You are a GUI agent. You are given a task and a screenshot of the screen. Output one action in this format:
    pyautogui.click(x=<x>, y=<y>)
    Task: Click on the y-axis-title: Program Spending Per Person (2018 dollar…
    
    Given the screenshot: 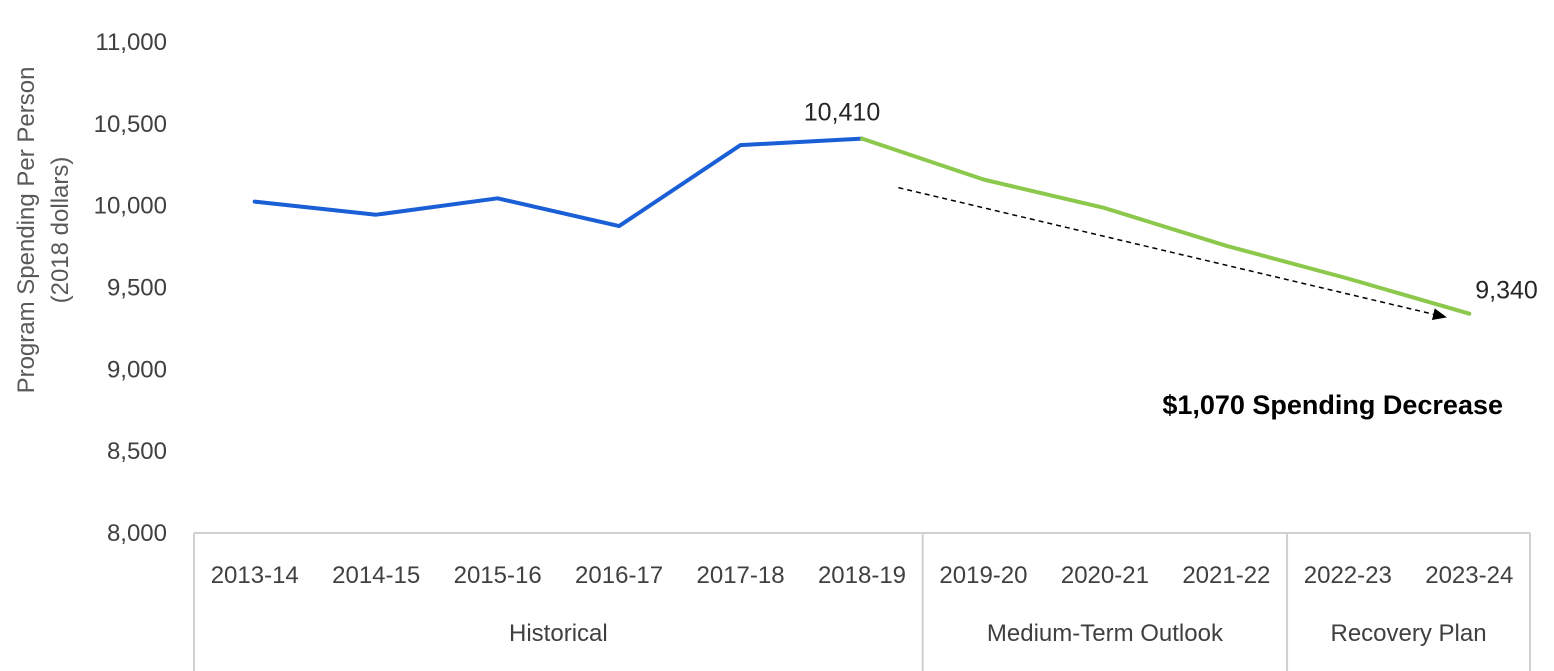 What is the action you would take?
    pyautogui.click(x=43, y=230)
    